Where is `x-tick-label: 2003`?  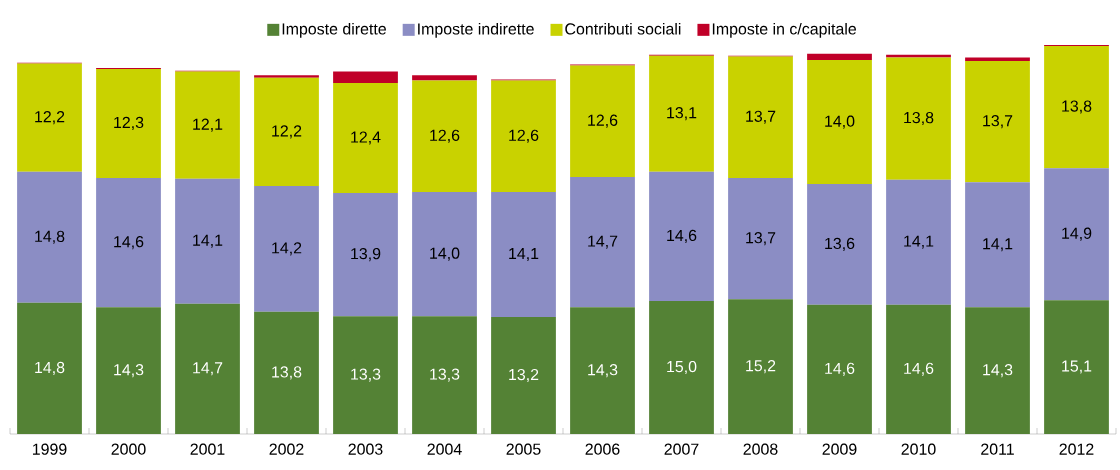 x-tick-label: 2003 is located at coordinates (365, 449).